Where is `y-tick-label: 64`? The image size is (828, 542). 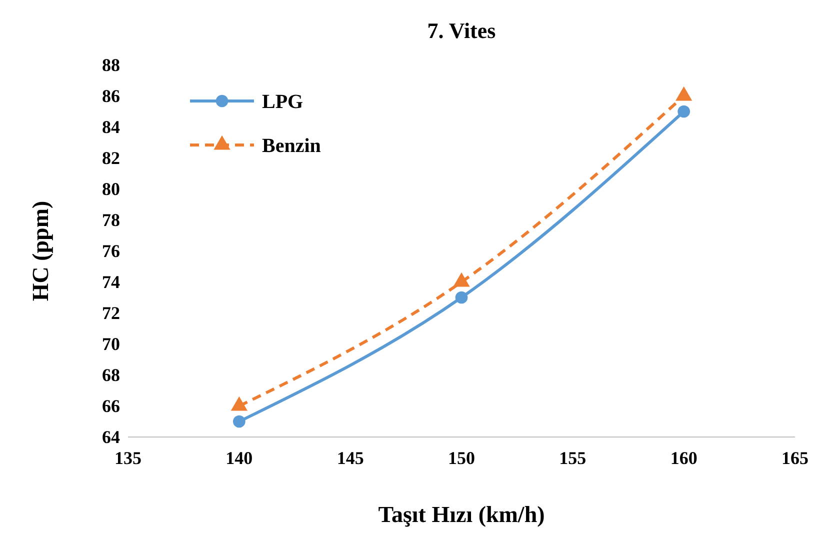 y-tick-label: 64 is located at coordinates (111, 436).